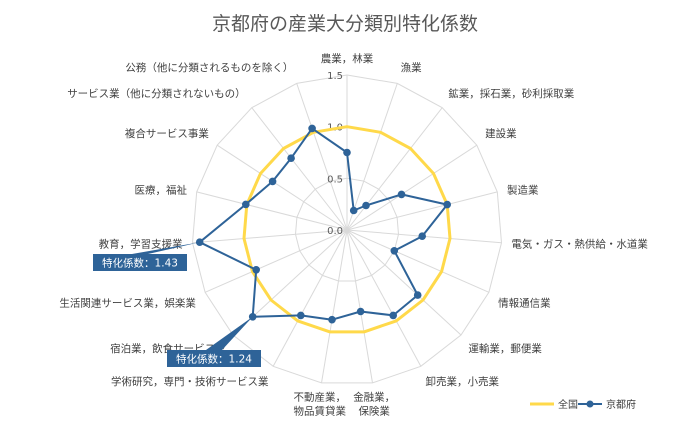  What do you see at coordinates (505, 348) in the screenshot?
I see `category-label: 運輸業，郵便業` at bounding box center [505, 348].